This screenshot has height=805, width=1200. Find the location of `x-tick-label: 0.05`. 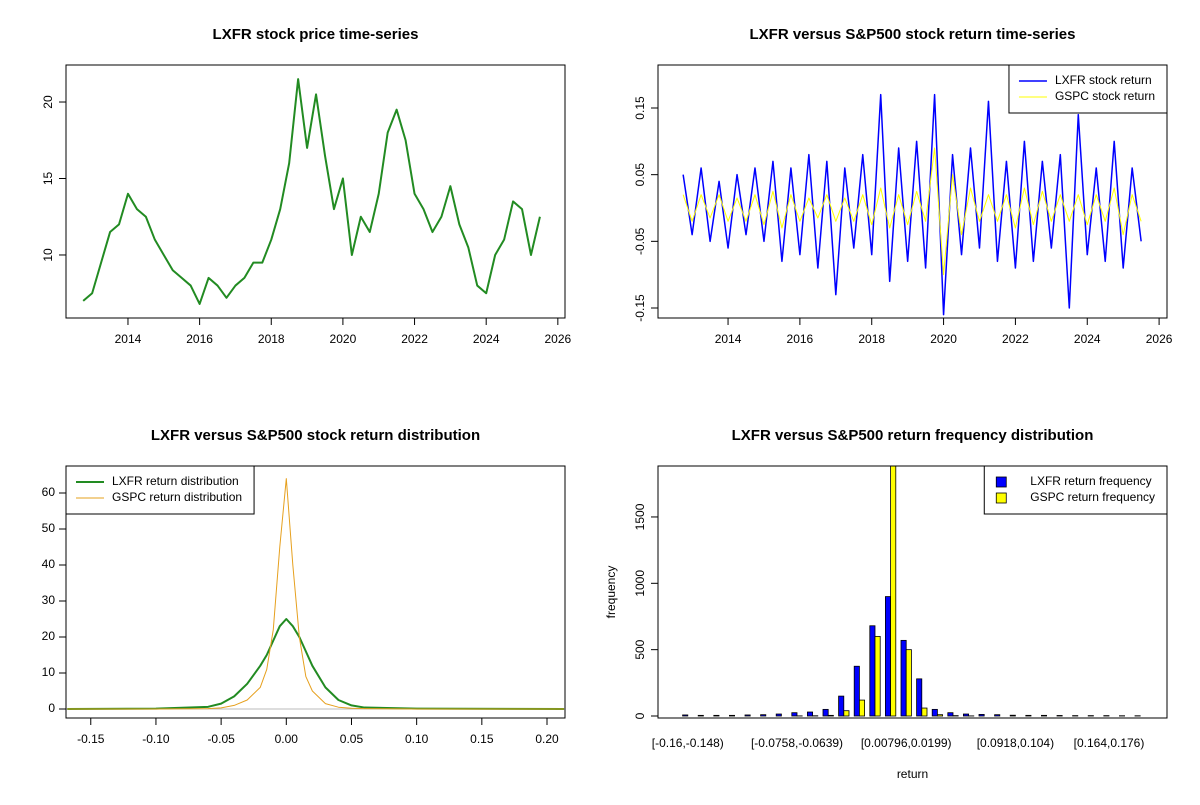

x-tick-label: 0.05 is located at coordinates (352, 739).